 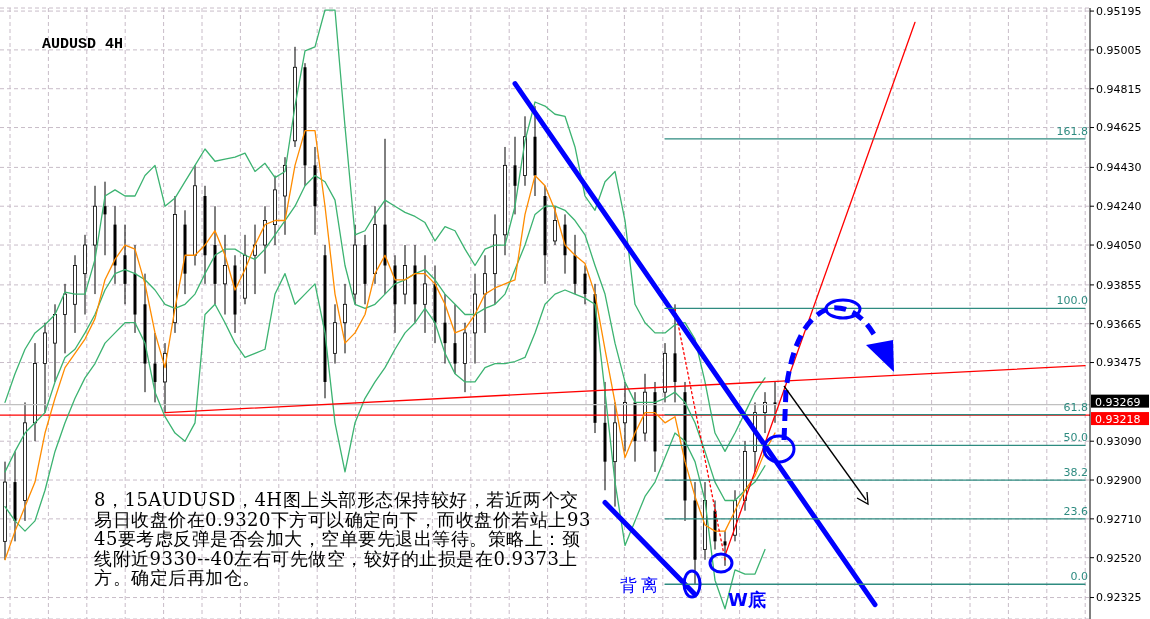 I want to click on y-tick-label: 0.93665, so click(x=1119, y=324).